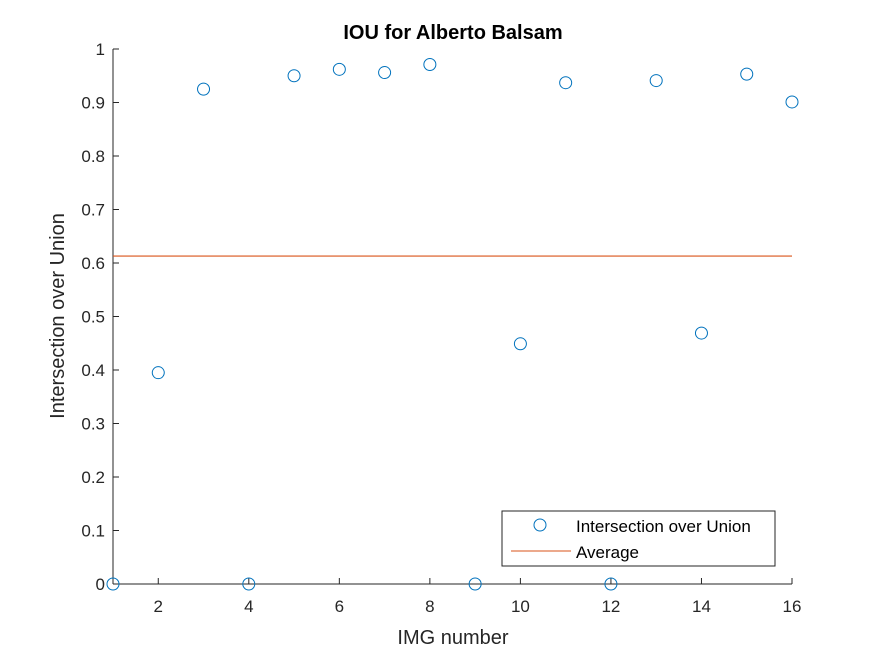 The image size is (875, 661). What do you see at coordinates (452, 33) in the screenshot?
I see `chart-title: IOU for Alberto Balsam` at bounding box center [452, 33].